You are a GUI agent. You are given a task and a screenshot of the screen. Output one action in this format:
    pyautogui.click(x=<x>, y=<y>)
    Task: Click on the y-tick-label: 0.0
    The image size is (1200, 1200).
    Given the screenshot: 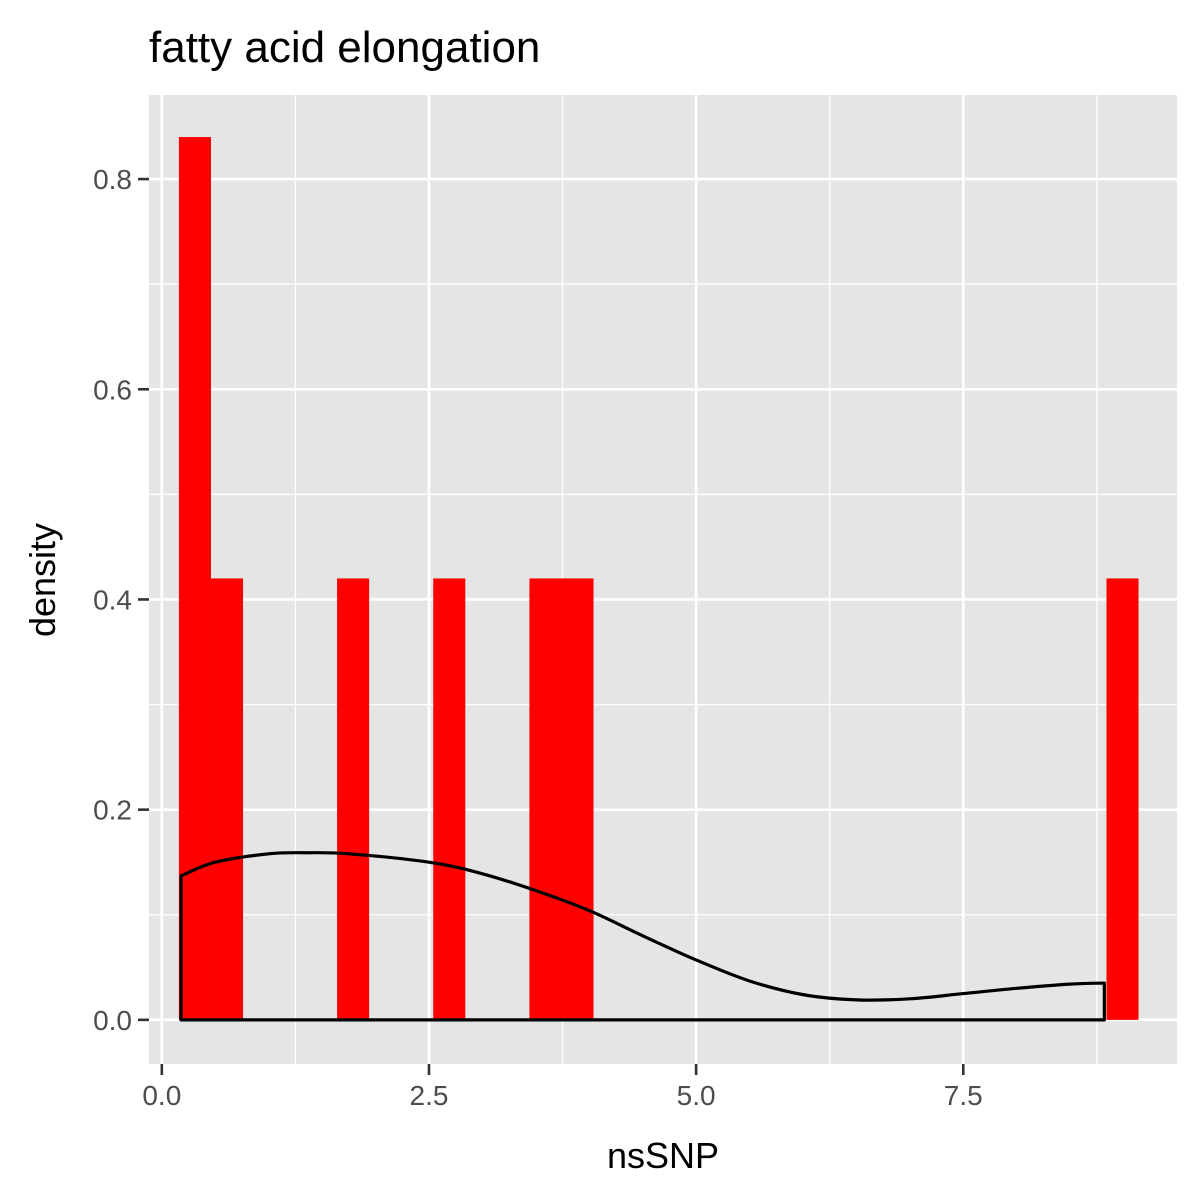 What is the action you would take?
    pyautogui.click(x=112, y=1020)
    